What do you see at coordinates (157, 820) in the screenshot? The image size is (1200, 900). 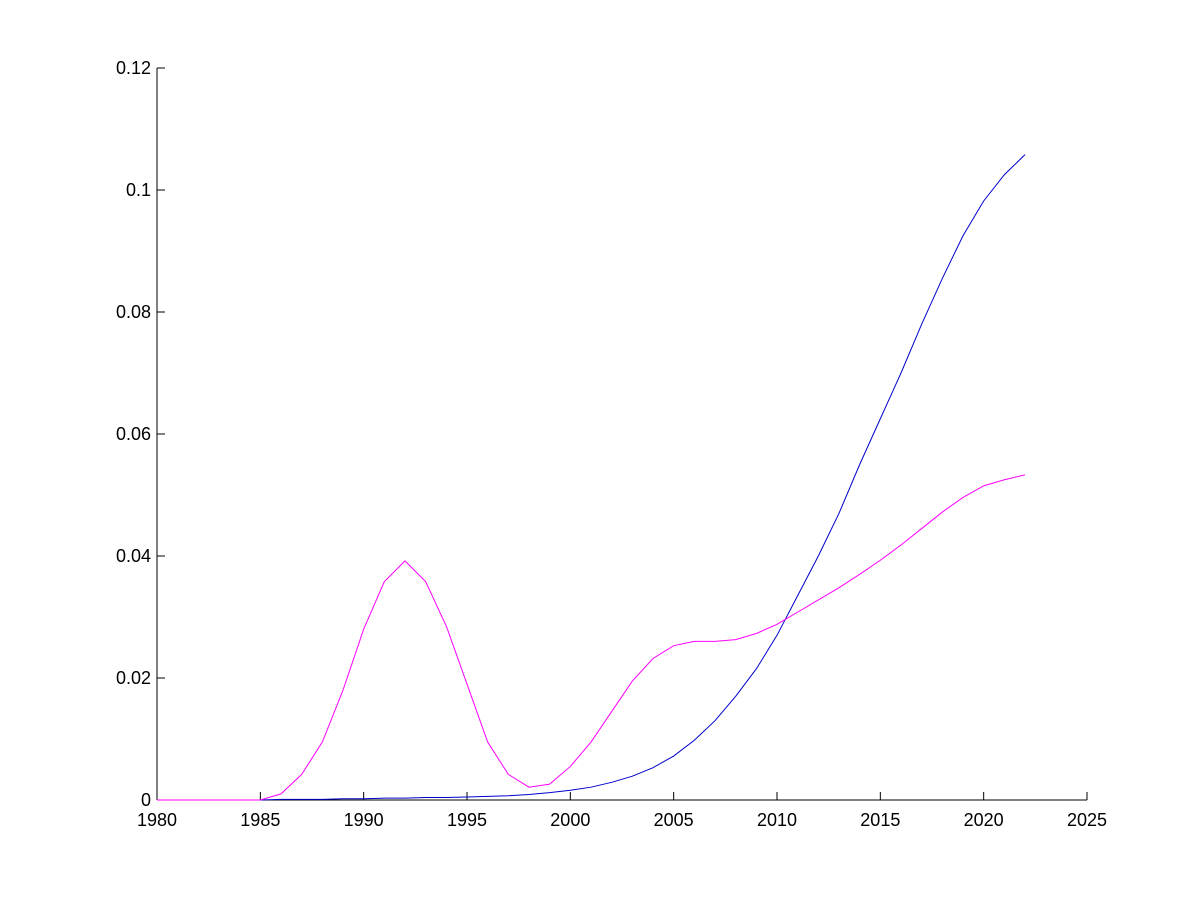 I see `x-tick-label: 1980` at bounding box center [157, 820].